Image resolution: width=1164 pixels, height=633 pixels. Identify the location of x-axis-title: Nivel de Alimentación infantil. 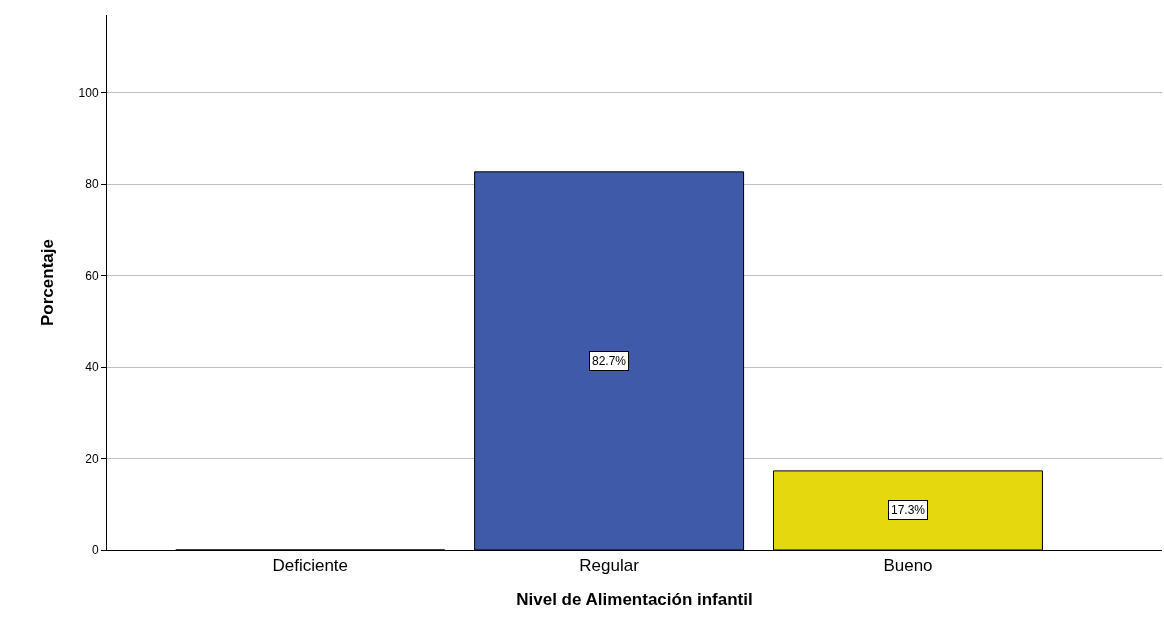
(634, 599).